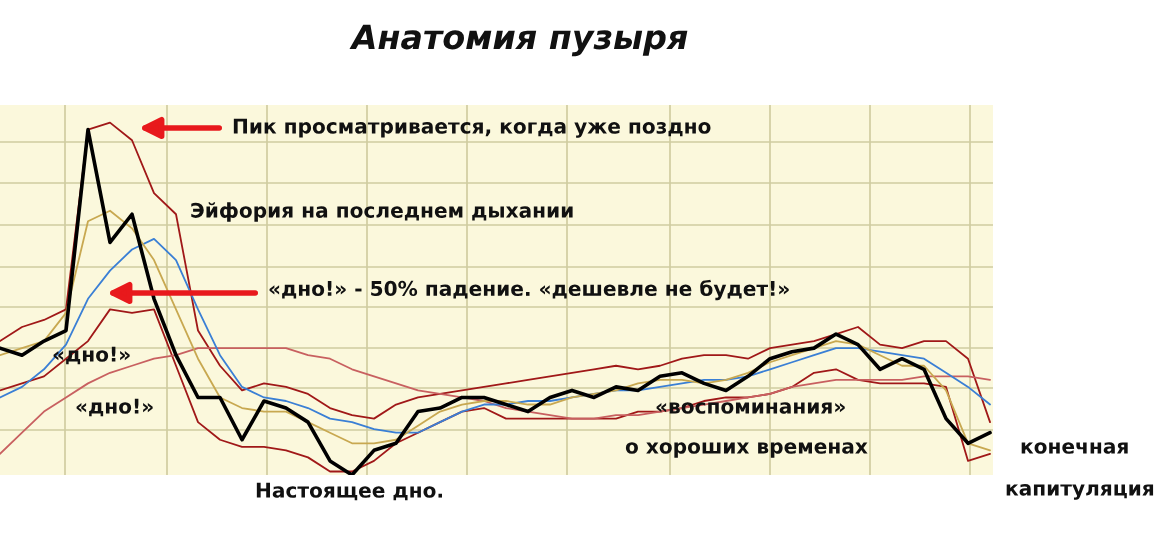 This screenshot has width=1170, height=549. I want to click on text: конечная, so click(1074, 448).